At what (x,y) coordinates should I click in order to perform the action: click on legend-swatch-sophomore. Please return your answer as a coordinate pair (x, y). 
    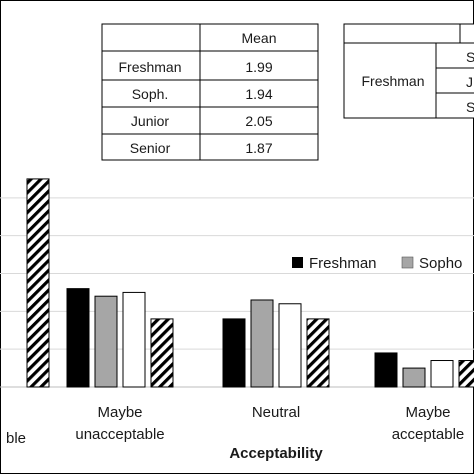
    Looking at the image, I should click on (407, 262).